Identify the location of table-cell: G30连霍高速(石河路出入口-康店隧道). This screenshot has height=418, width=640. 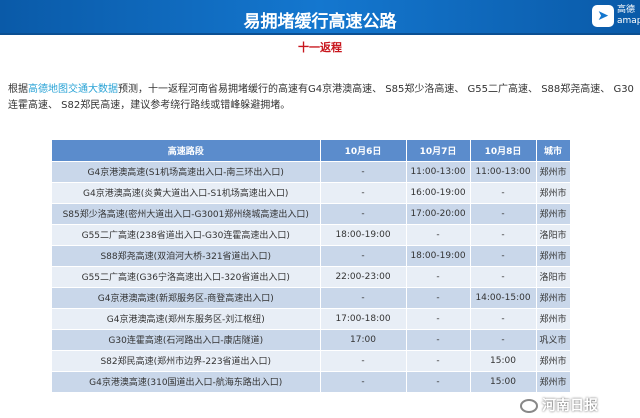
(186, 339).